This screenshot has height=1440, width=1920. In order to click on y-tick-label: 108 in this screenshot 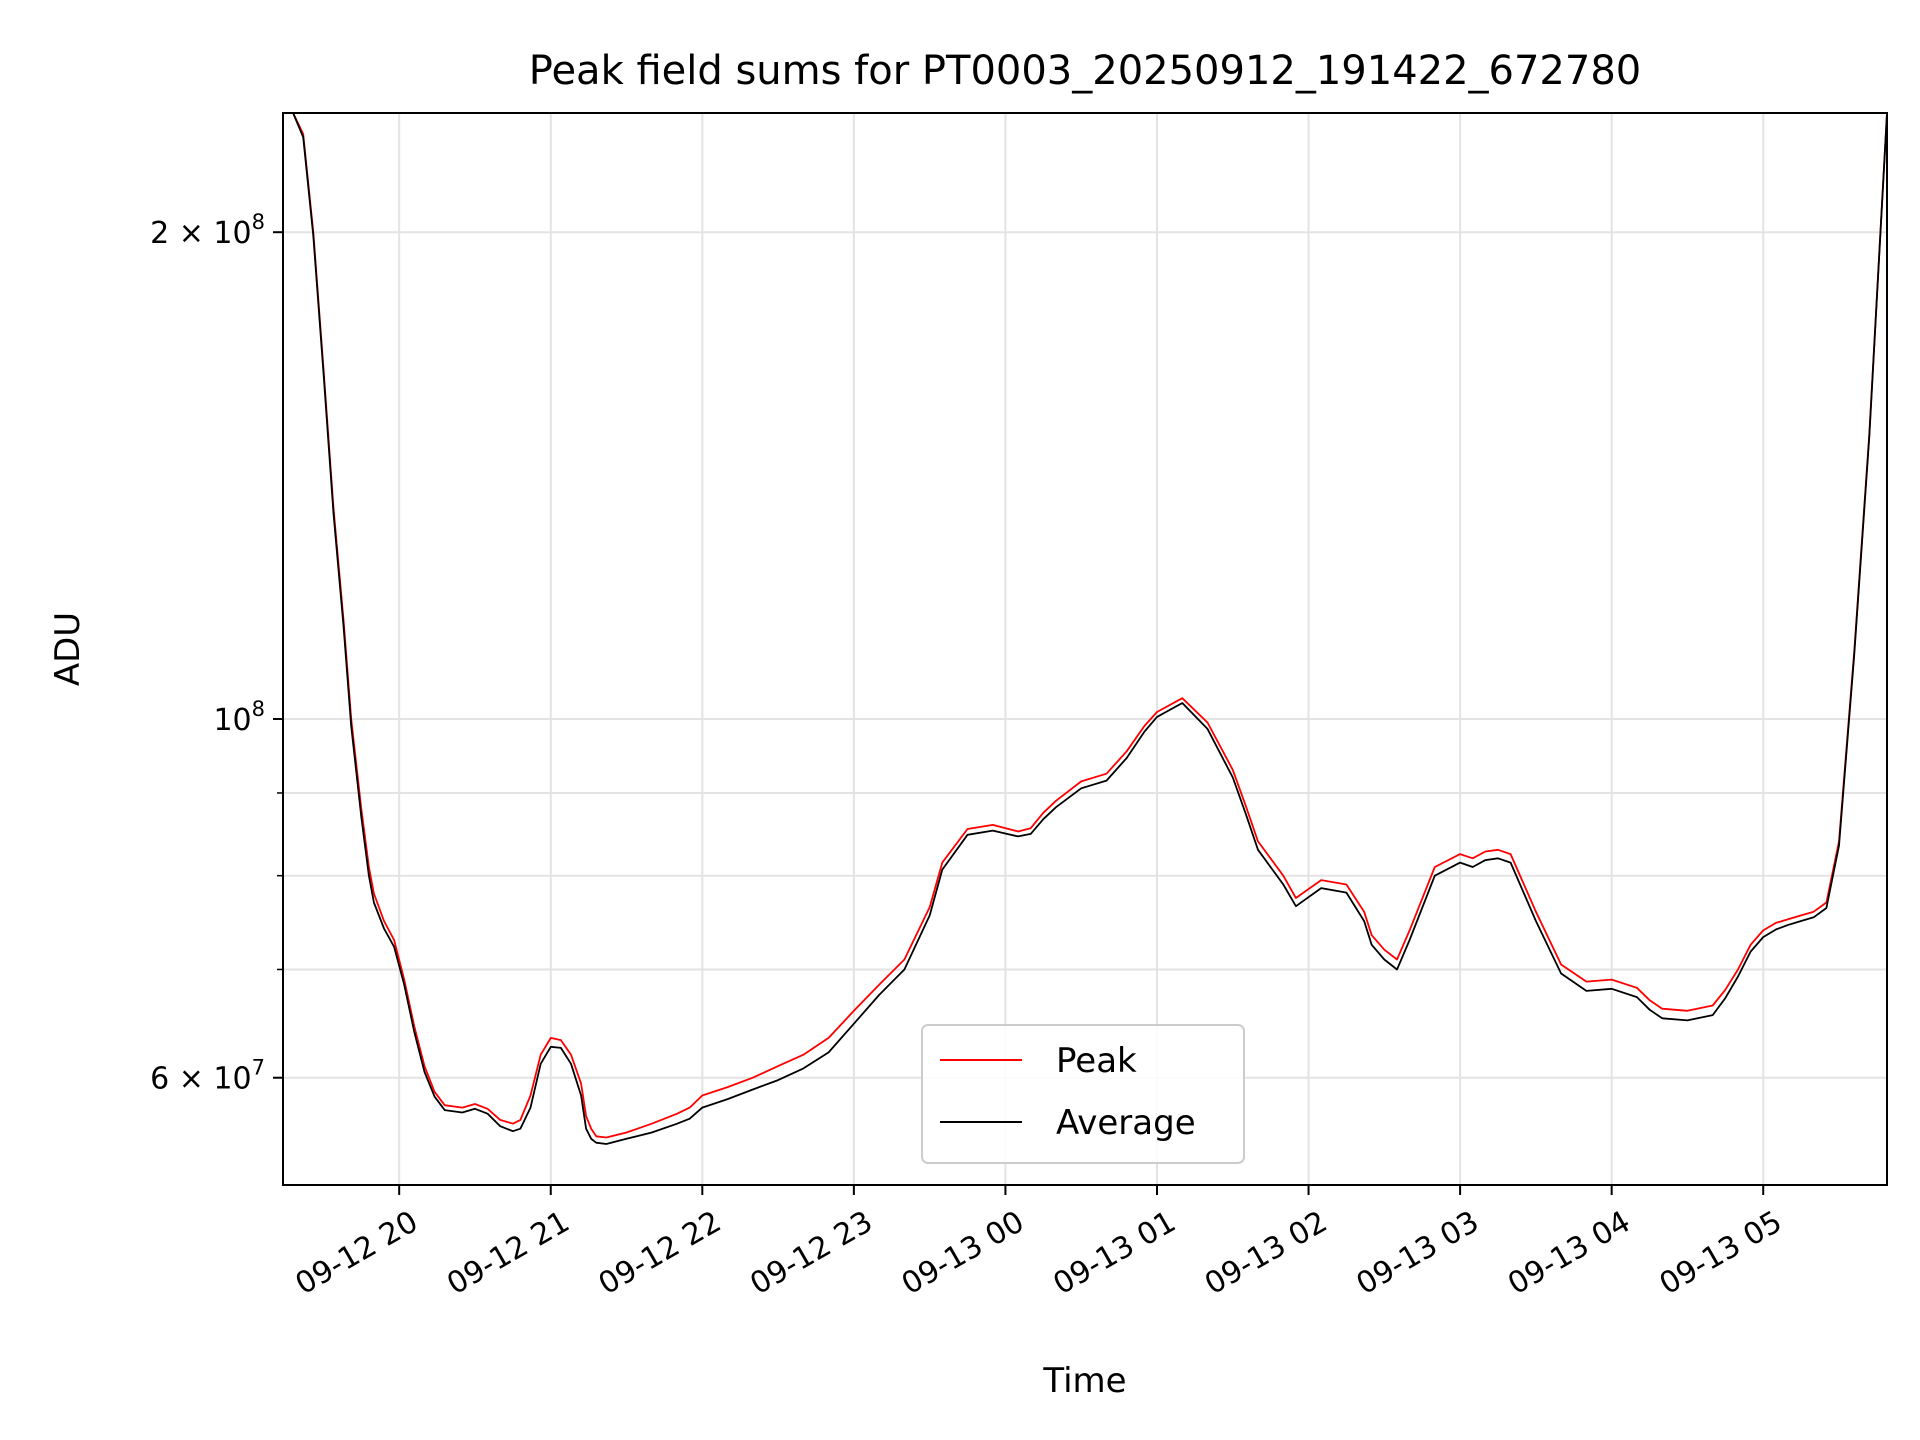, I will do `click(239, 717)`.